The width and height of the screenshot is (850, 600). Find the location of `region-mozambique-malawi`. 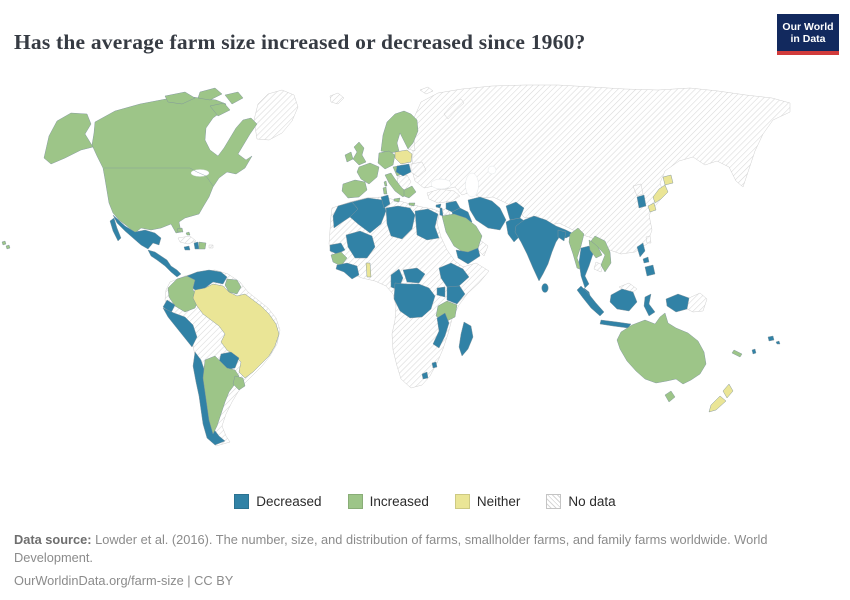

region-mozambique-malawi is located at coordinates (441, 330).